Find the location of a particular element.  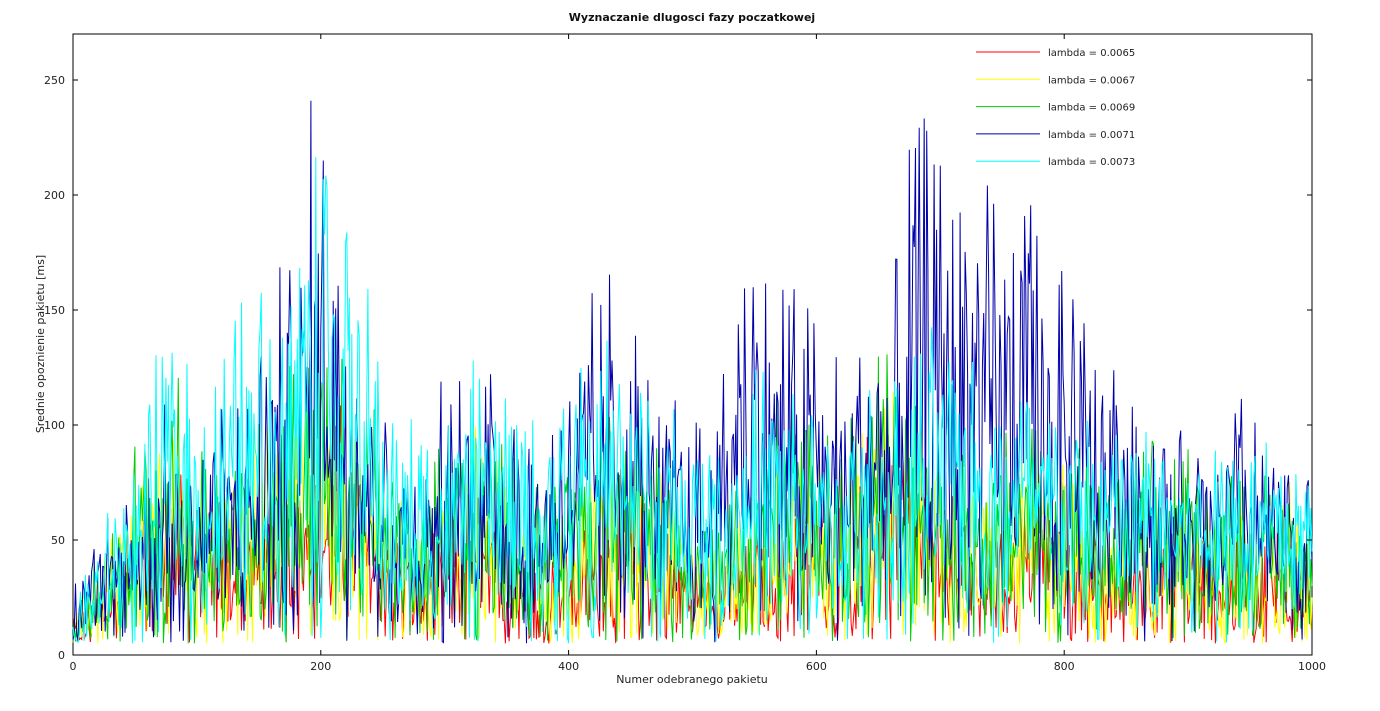

legend-label-2: lambda = 0.0069 is located at coordinates (1091, 108).